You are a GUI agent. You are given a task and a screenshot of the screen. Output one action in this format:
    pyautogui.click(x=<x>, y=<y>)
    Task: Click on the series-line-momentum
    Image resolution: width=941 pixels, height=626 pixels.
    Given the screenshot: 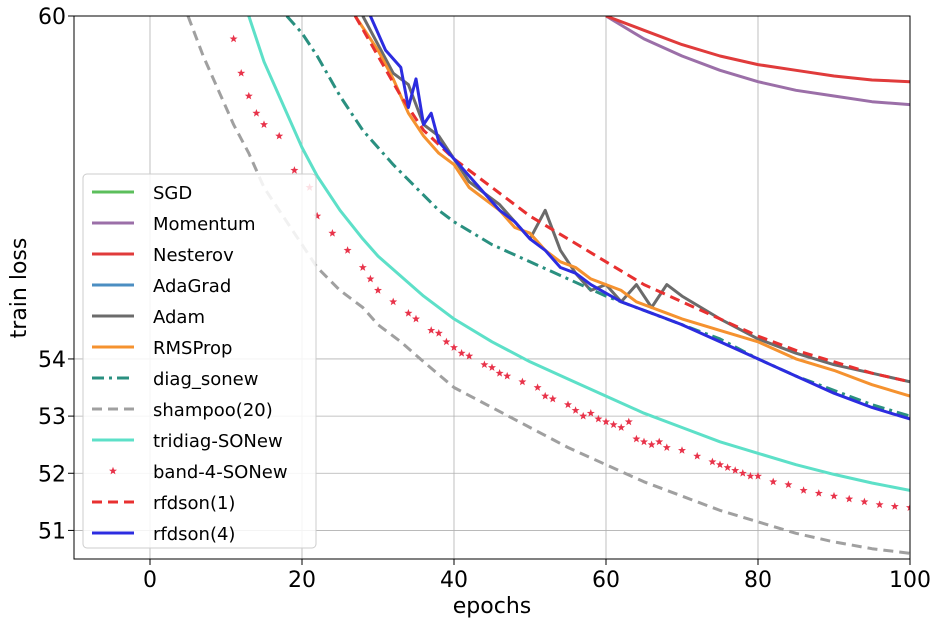 What is the action you would take?
    pyautogui.click(x=757, y=61)
    